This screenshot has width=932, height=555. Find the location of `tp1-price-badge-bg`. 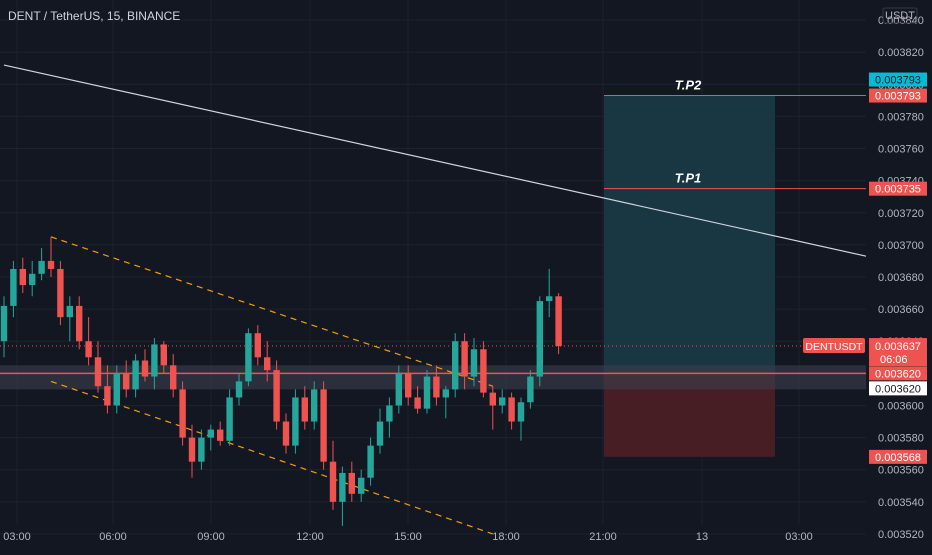

tp1-price-badge-bg is located at coordinates (898, 188).